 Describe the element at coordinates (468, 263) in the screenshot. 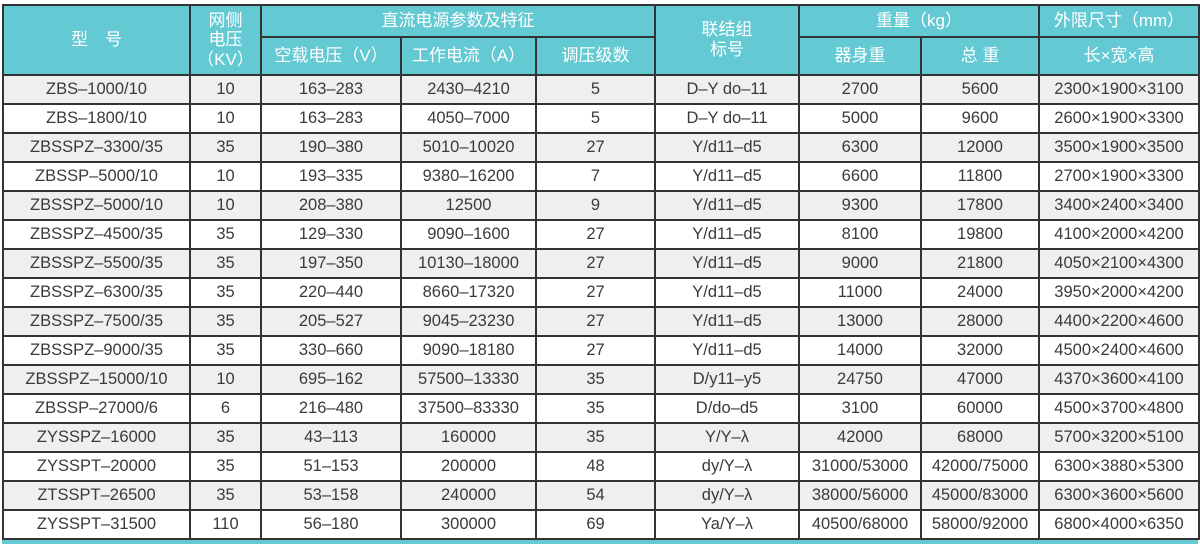

I see `cell-working-current: 10130–18000` at that location.